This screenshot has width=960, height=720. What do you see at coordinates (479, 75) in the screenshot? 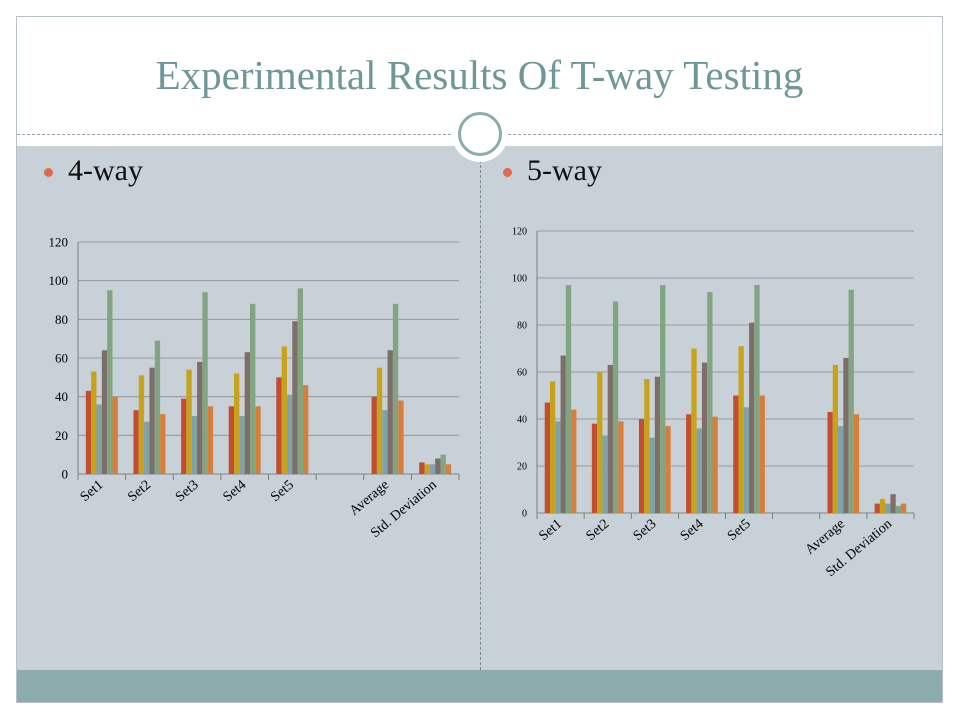
I see `slide-title: Experimental Results Of T-way Testing` at bounding box center [479, 75].